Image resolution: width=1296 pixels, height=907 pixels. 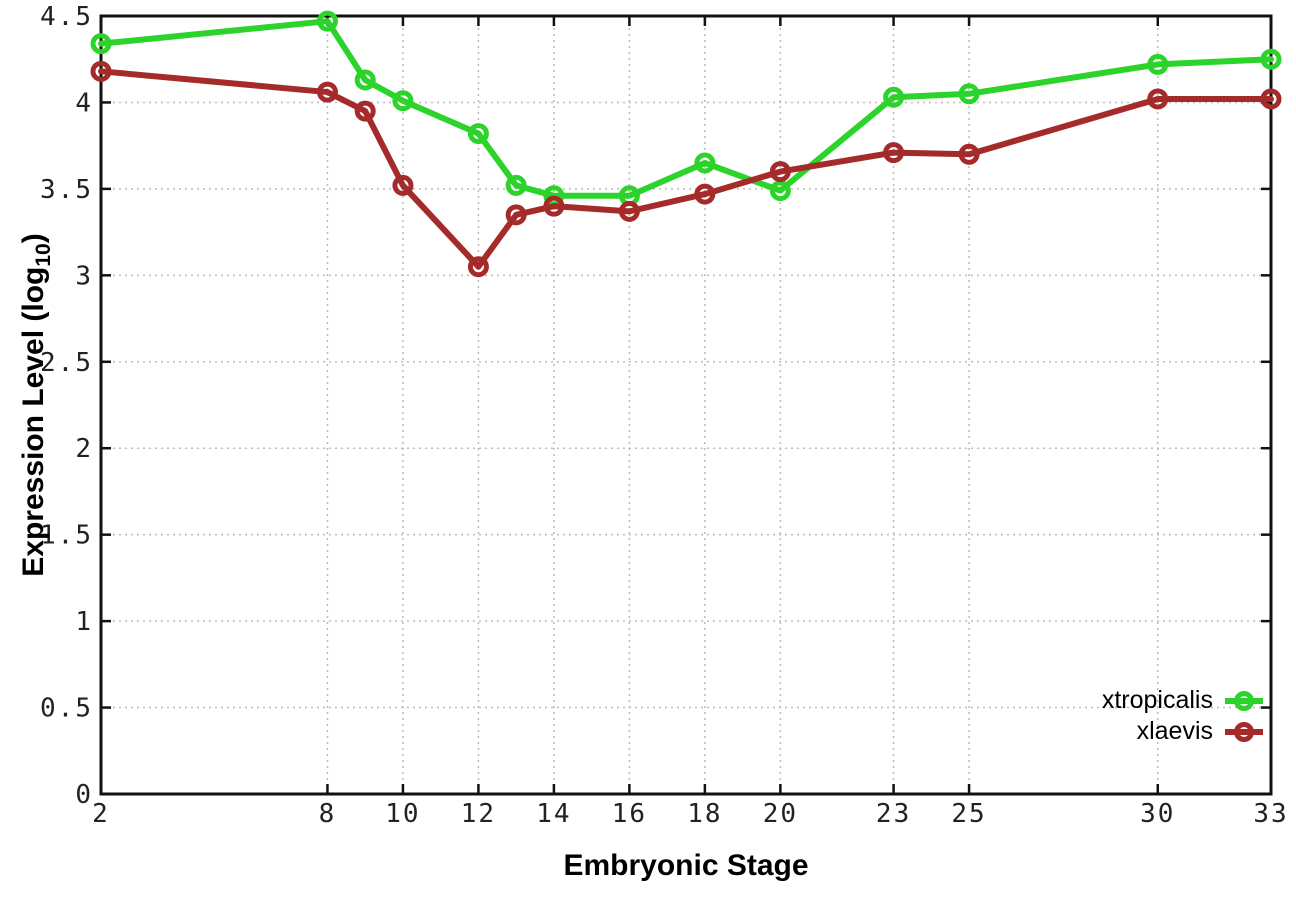 What do you see at coordinates (84, 449) in the screenshot?
I see `y-tick-label: 2` at bounding box center [84, 449].